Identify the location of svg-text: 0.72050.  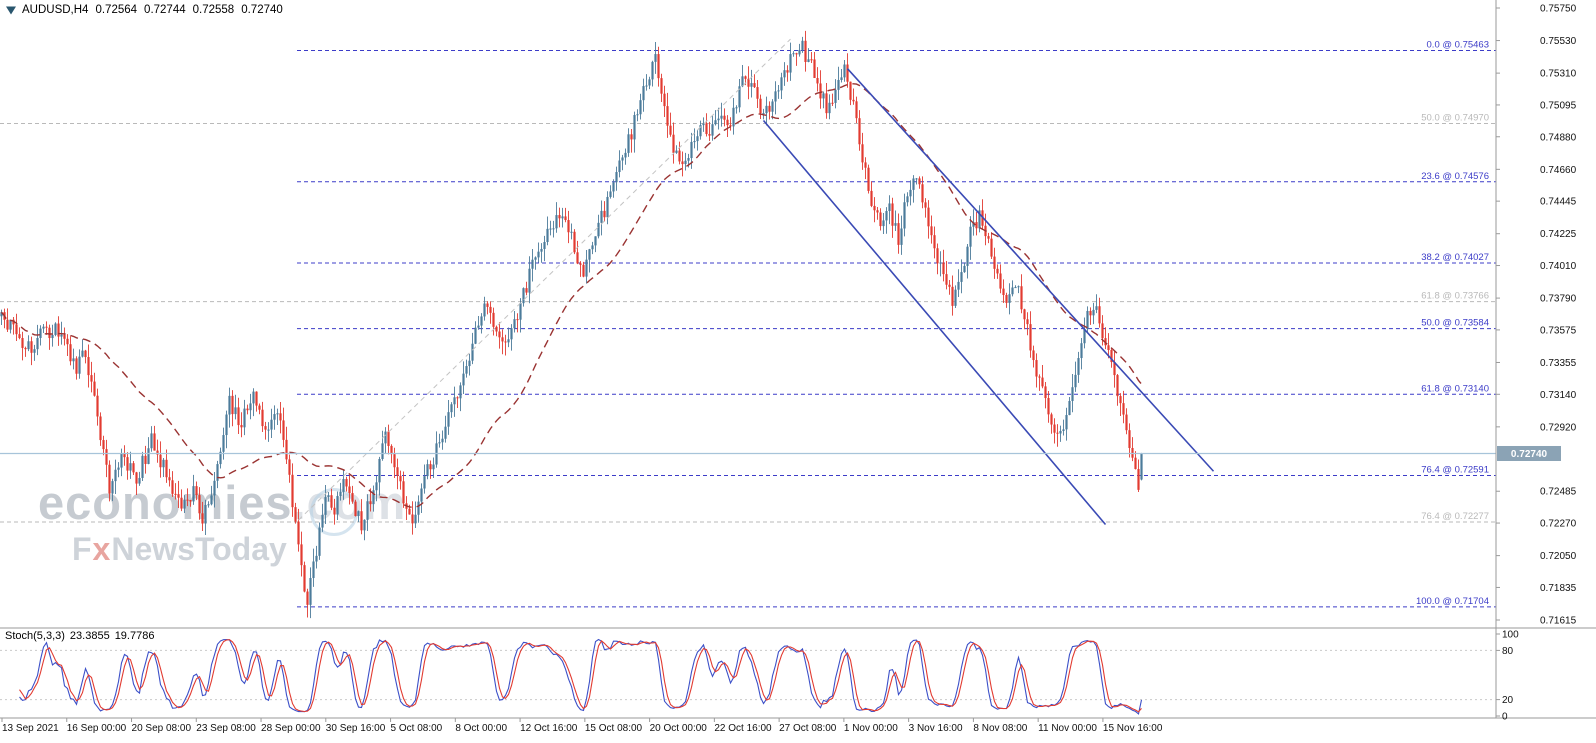
(1558, 556).